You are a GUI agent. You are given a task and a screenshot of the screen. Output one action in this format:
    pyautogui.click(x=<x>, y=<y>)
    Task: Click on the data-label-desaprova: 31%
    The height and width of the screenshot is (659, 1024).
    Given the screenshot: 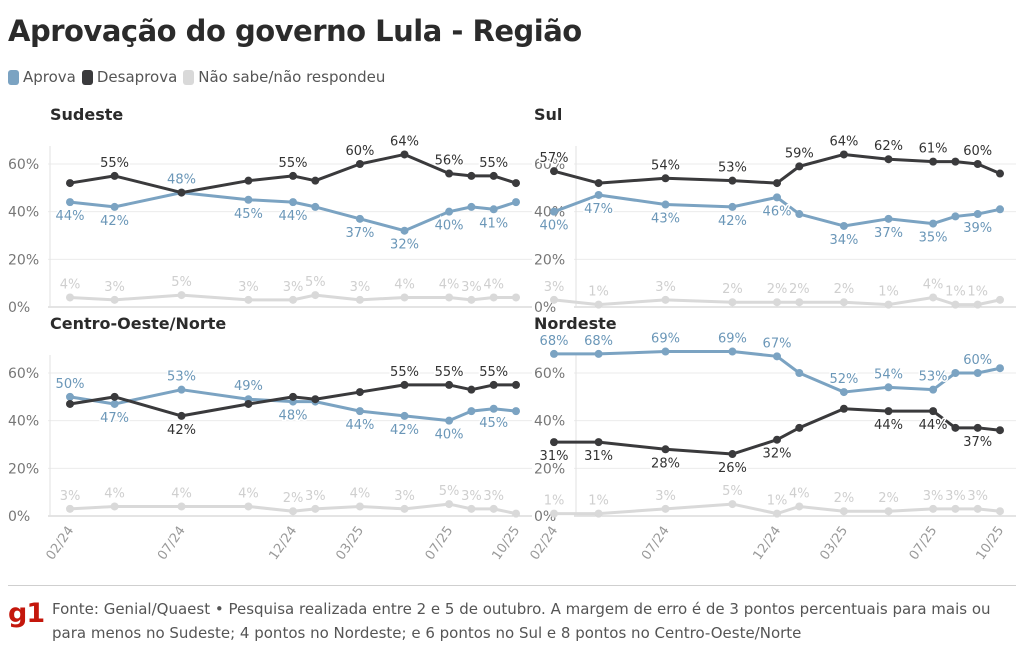 What is the action you would take?
    pyautogui.click(x=554, y=456)
    